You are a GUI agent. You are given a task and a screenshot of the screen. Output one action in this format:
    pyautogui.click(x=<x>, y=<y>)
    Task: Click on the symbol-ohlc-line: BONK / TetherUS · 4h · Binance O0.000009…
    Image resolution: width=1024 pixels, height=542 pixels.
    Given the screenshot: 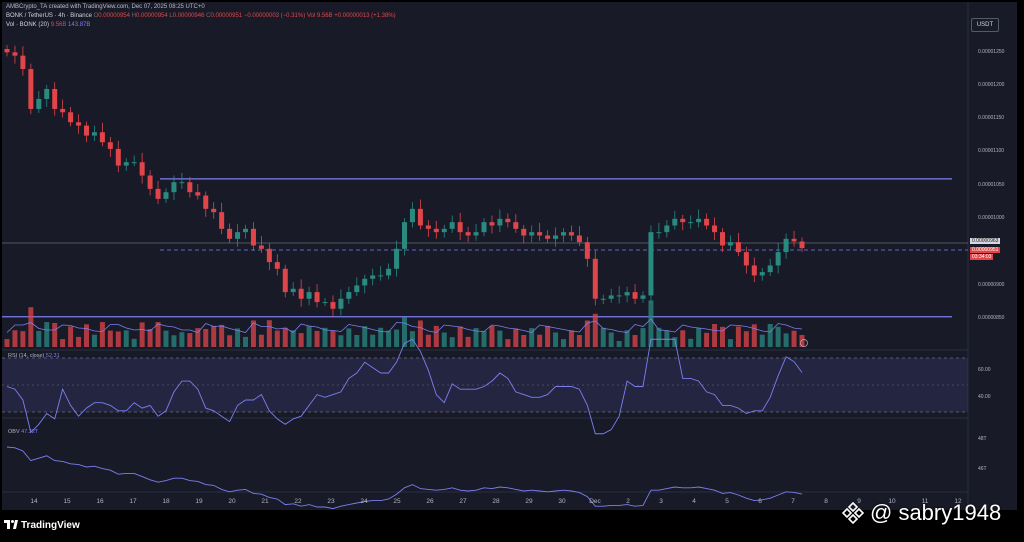 What is the action you would take?
    pyautogui.click(x=201, y=16)
    